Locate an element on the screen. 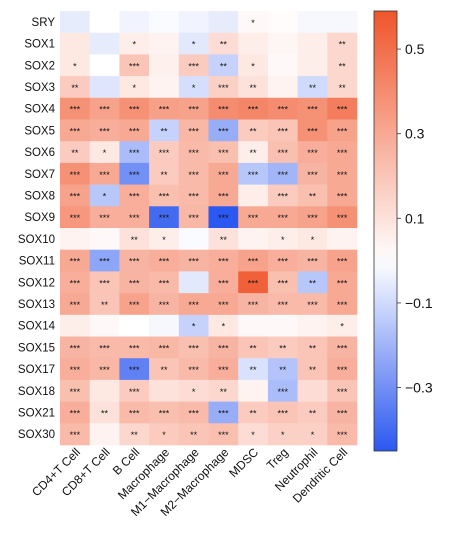  colorbar-tick-label: −0.3 is located at coordinates (419, 388).